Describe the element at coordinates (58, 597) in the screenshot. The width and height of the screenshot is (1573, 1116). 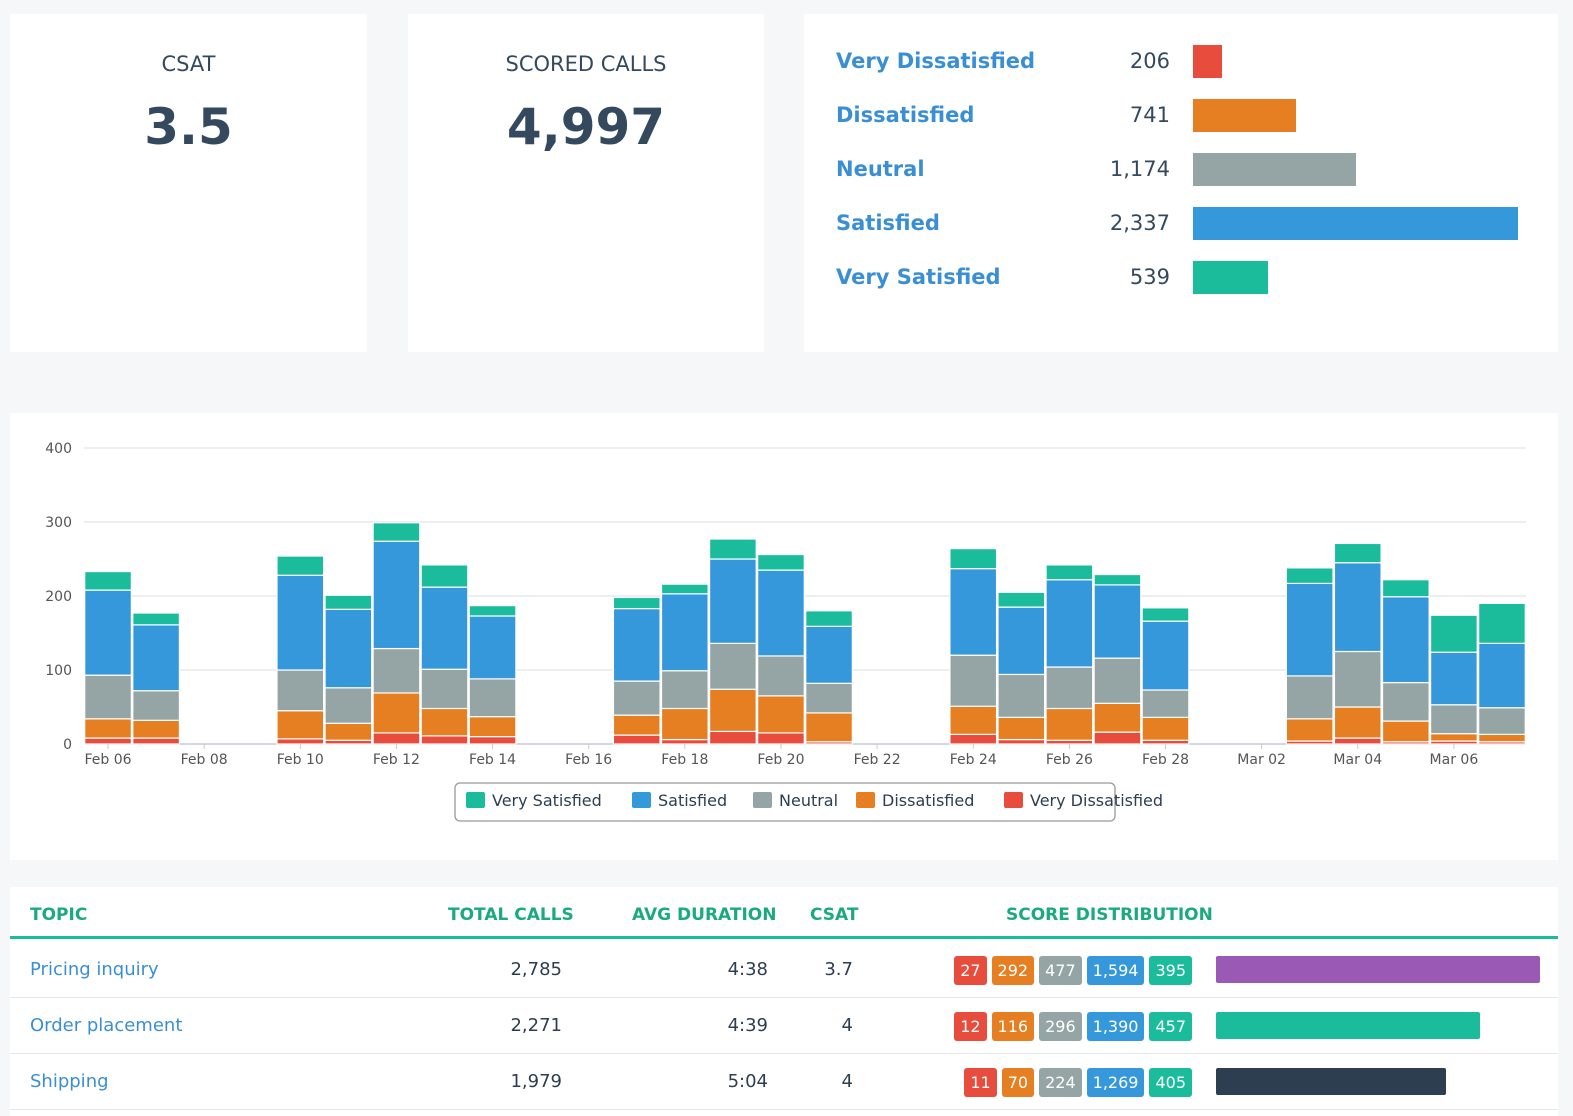
I see `y-tick-label: 200` at that location.